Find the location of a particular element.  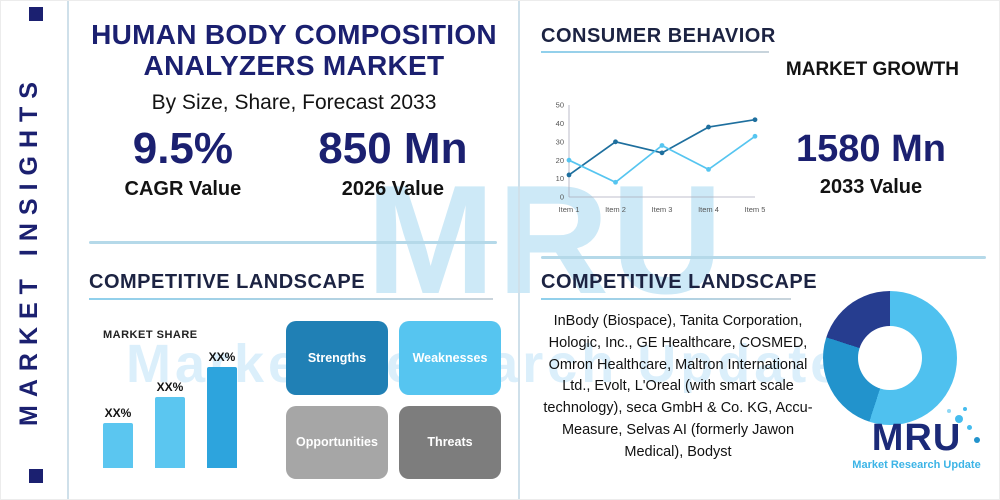

svg-text: 20 is located at coordinates (560, 160).